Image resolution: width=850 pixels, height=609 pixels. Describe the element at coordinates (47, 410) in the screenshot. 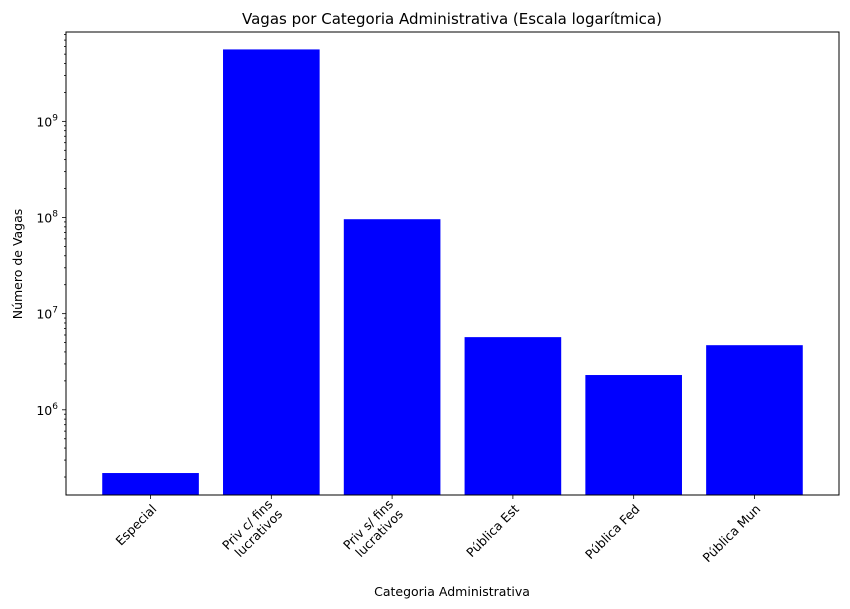

I see `y-tick-label-0: 106` at that location.